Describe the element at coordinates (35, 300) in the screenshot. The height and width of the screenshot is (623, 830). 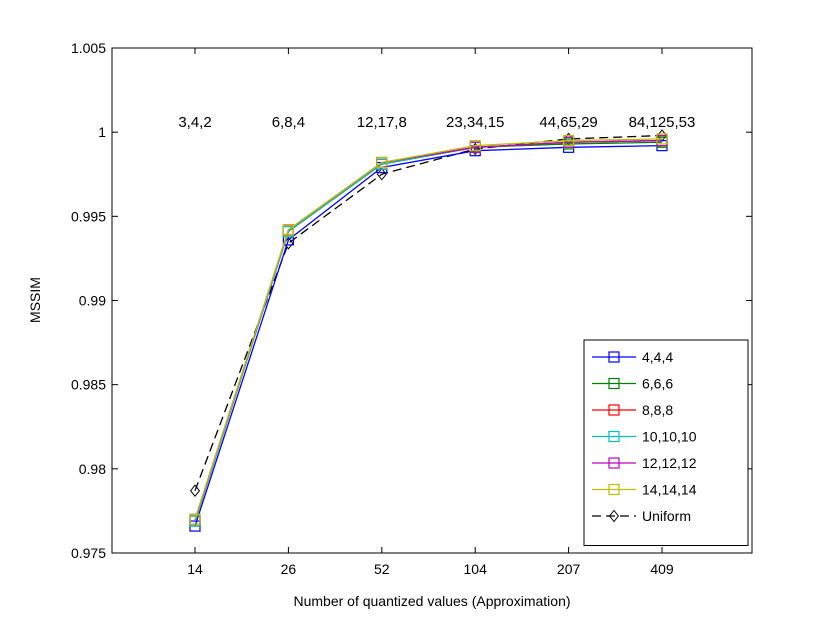
I see `y-axis-title: MSSIM` at that location.